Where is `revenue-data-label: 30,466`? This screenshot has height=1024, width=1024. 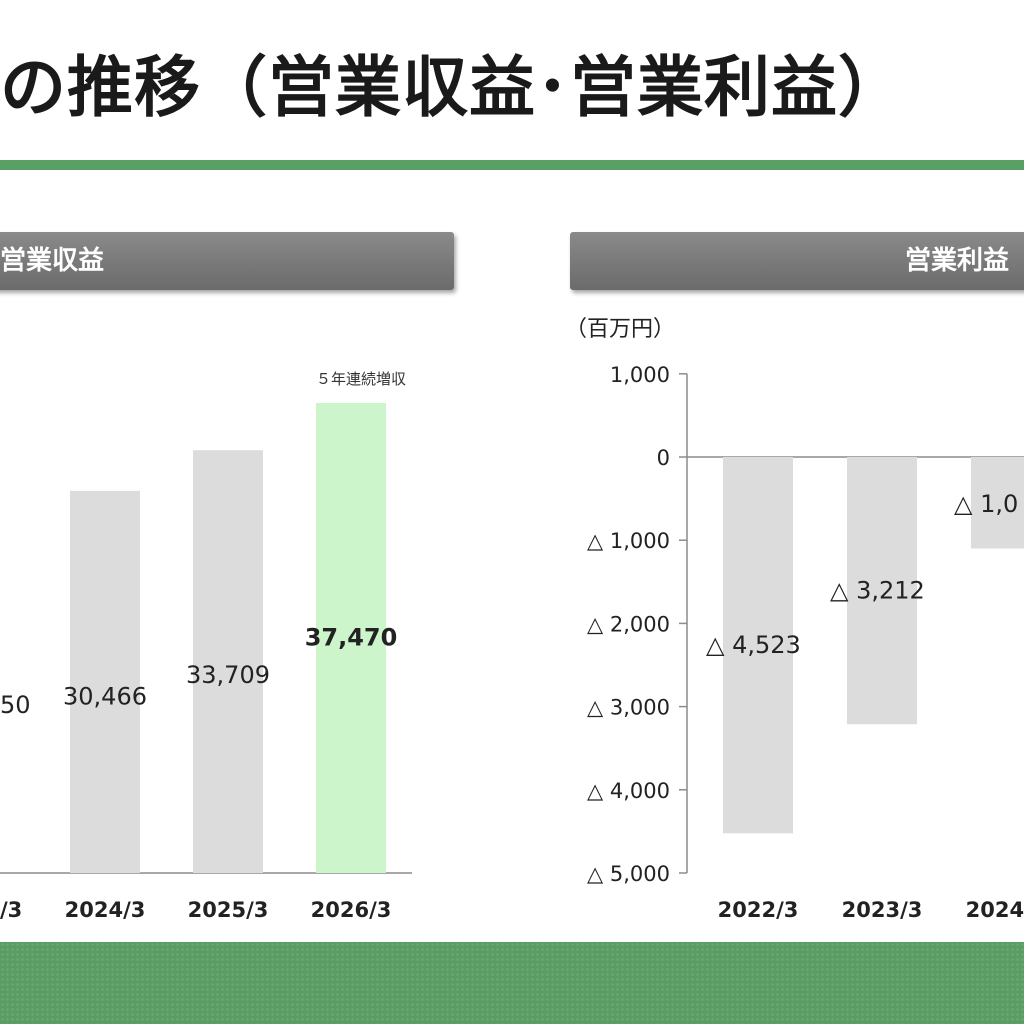 revenue-data-label: 30,466 is located at coordinates (105, 696).